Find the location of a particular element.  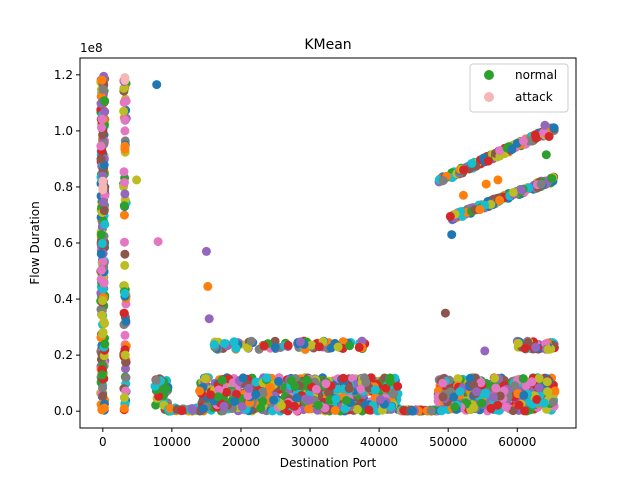

x-axis-ticks: 0 10000 20000 30000 40000 50000 60000 is located at coordinates (317, 438).